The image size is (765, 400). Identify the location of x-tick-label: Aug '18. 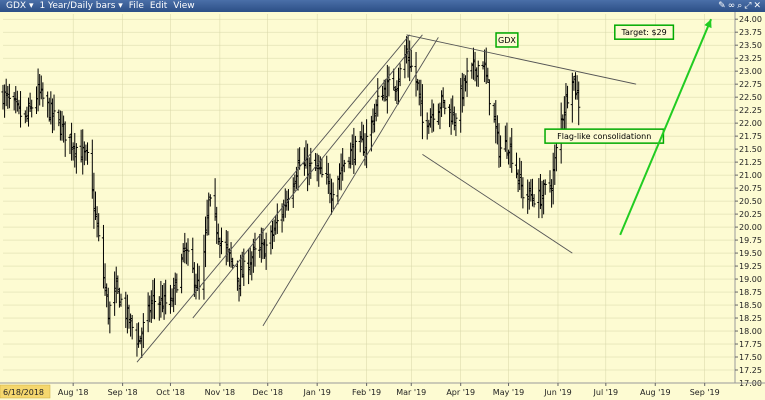
(73, 392).